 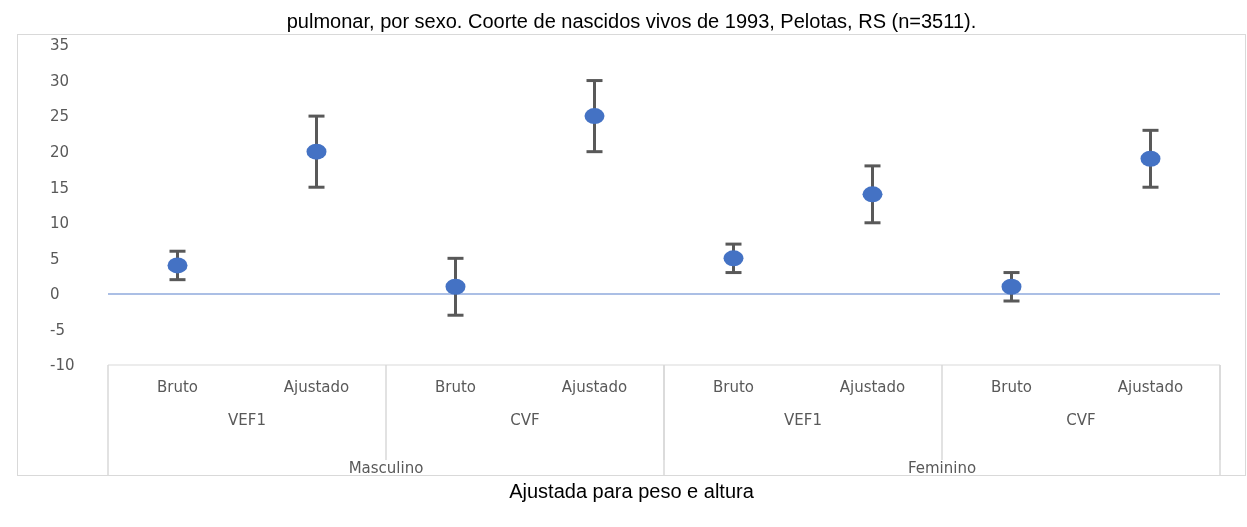 What do you see at coordinates (60, 187) in the screenshot?
I see `y-tick-label: 15` at bounding box center [60, 187].